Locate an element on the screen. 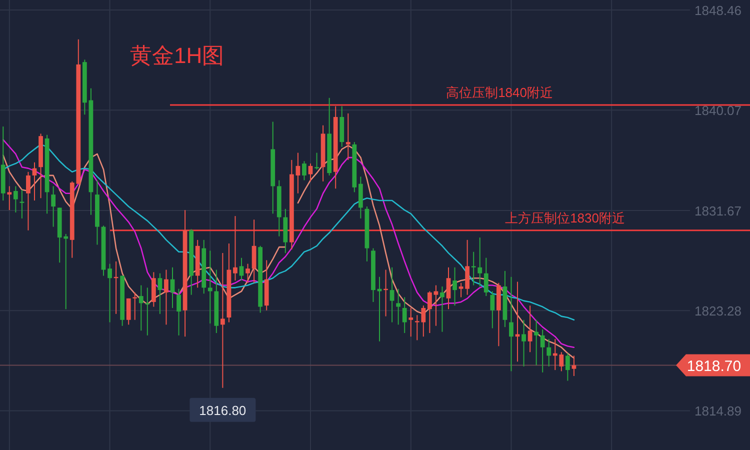  annotation: 1816.80 is located at coordinates (222, 410).